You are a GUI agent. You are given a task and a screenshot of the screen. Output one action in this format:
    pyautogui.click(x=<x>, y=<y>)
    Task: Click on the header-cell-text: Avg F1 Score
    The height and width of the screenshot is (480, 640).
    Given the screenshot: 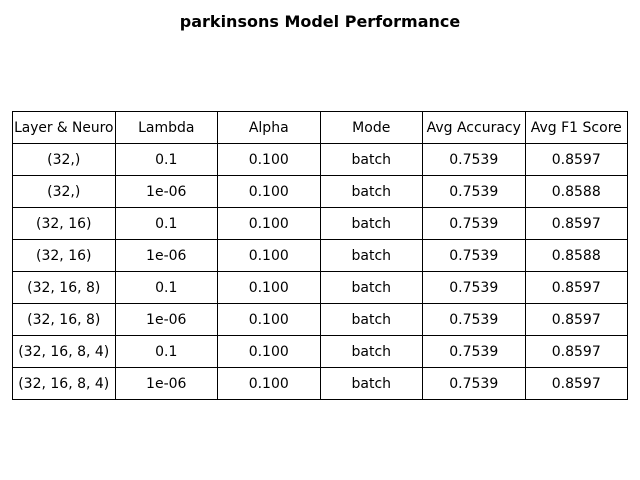 What is the action you would take?
    pyautogui.click(x=576, y=127)
    